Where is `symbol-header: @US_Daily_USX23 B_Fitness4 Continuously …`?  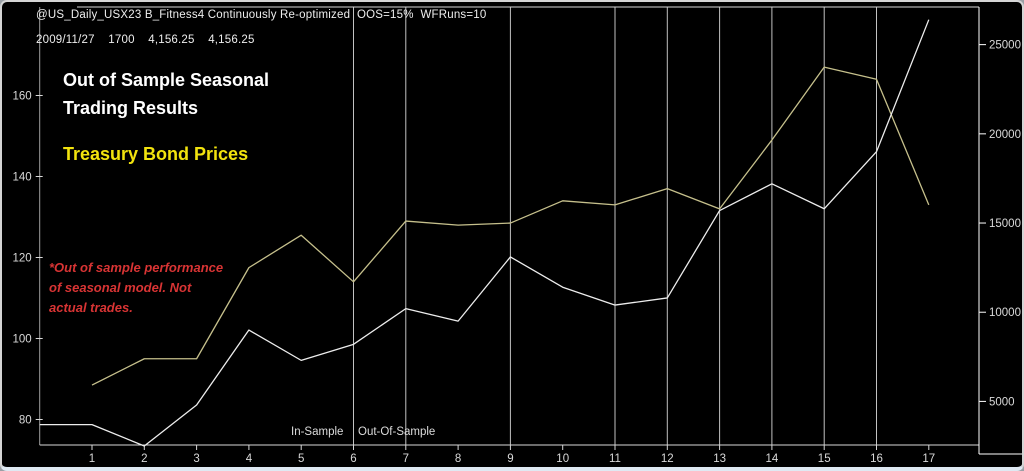 symbol-header: @US_Daily_USX23 B_Fitness4 Continuously … is located at coordinates (261, 15).